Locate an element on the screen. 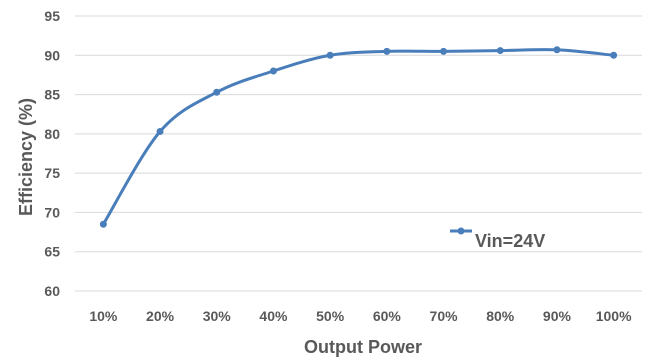 This screenshot has height=360, width=660. y-axis-ticks: 60 65 70 75 80 85 90 95 is located at coordinates (52, 153).